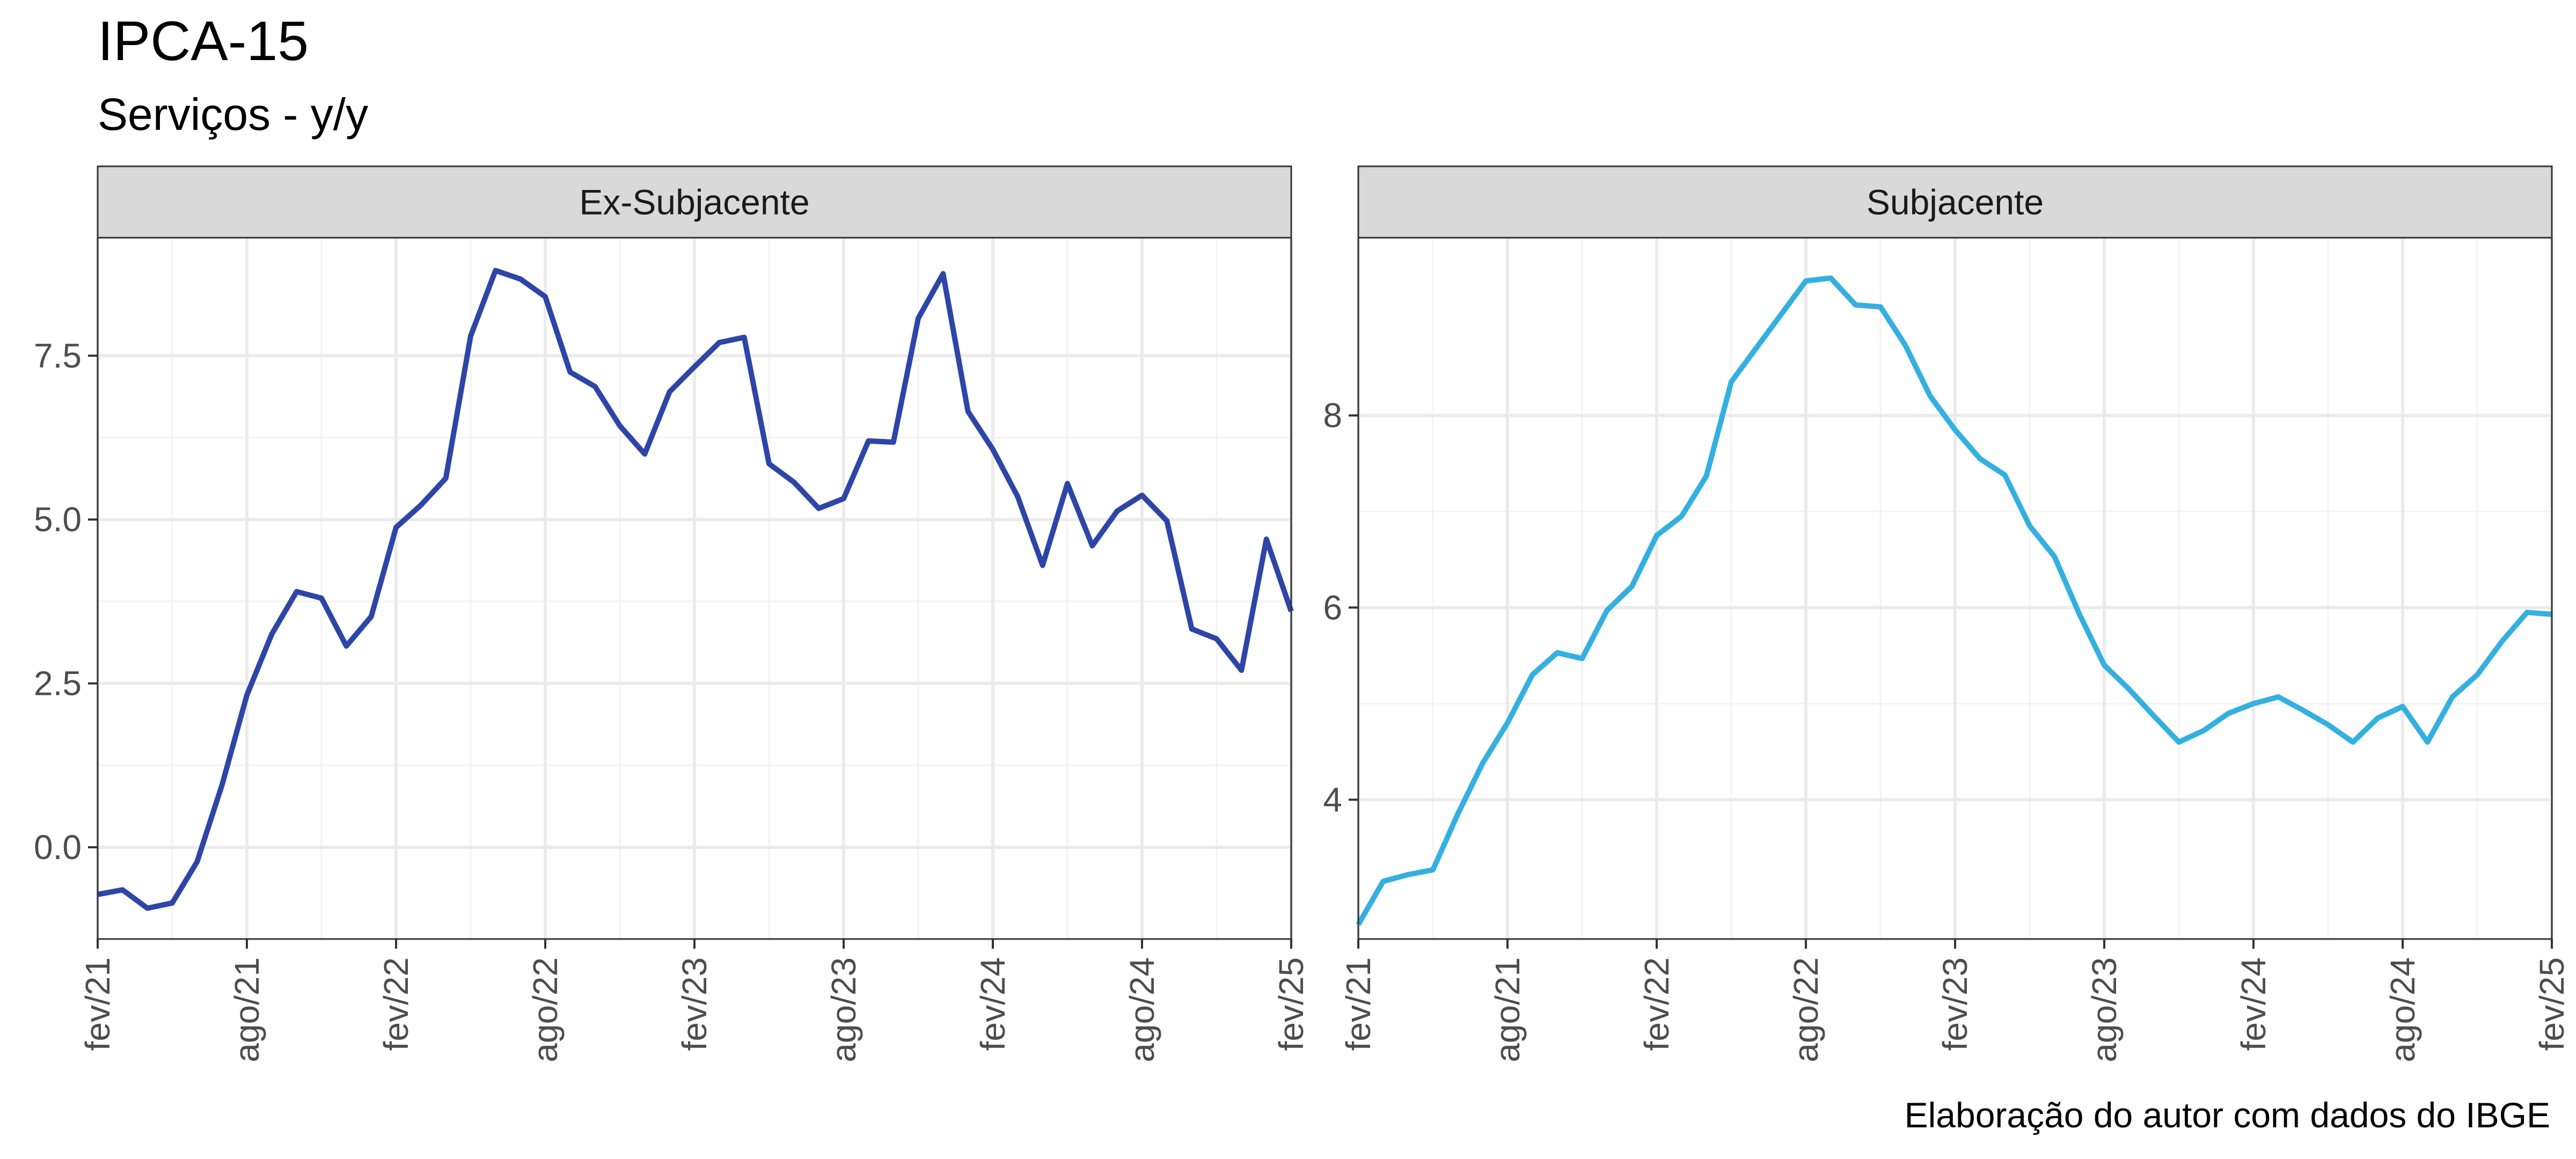 This screenshot has height=1159, width=2576. What do you see at coordinates (1955, 1004) in the screenshot?
I see `panel-subjacente-x-tick-label: fev/23` at bounding box center [1955, 1004].